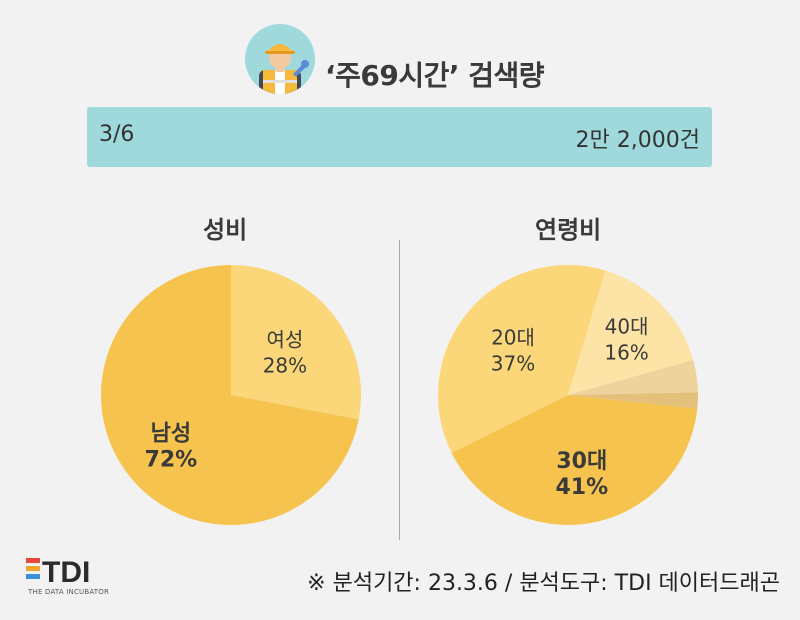 The width and height of the screenshot is (800, 620). Describe the element at coordinates (117, 134) in the screenshot. I see `summary-date: 3/6` at that location.